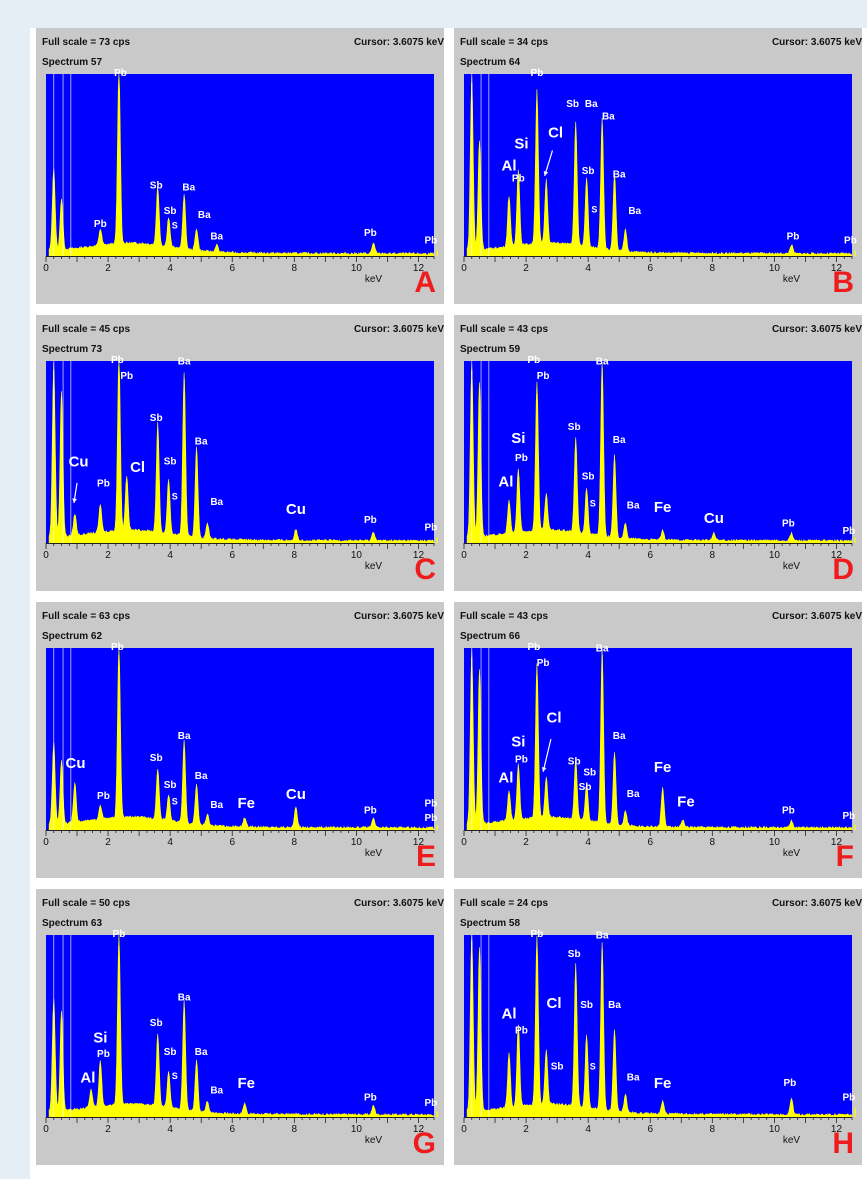  I want to click on panel-letter: B, so click(843, 282).